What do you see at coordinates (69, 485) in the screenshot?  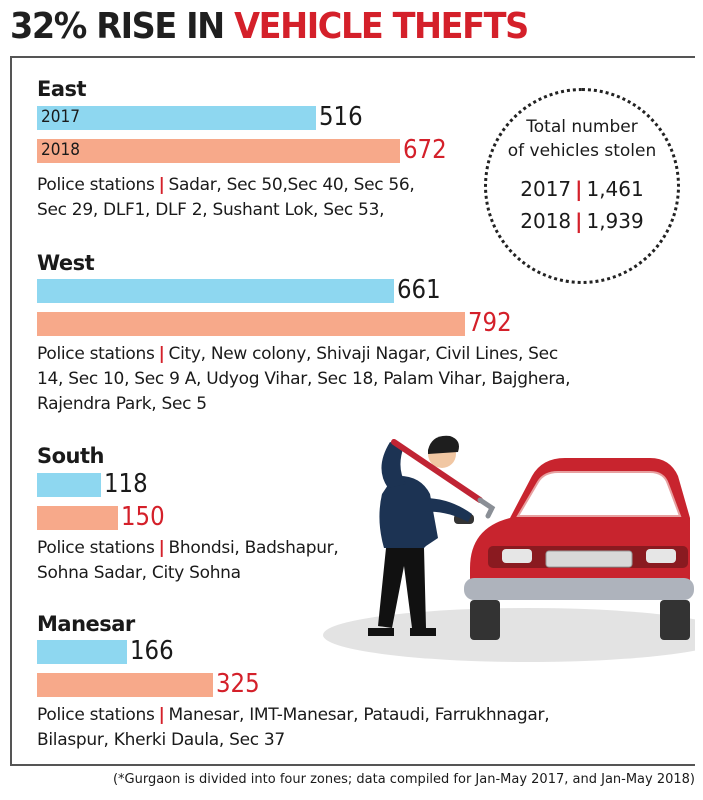 I see `bar-south-2017` at bounding box center [69, 485].